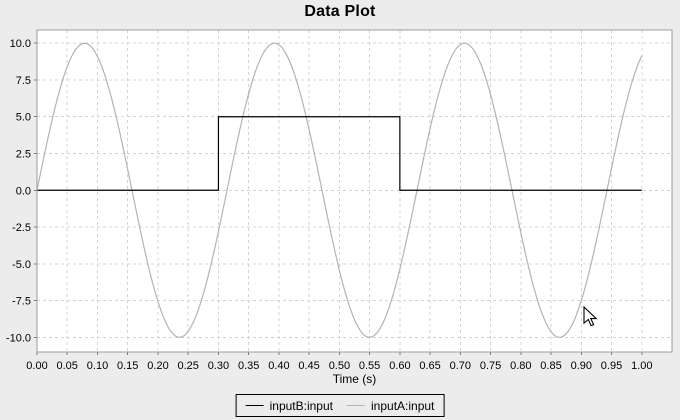 The image size is (680, 420). What do you see at coordinates (550, 366) in the screenshot?
I see `svg-text: 0.85` at bounding box center [550, 366].